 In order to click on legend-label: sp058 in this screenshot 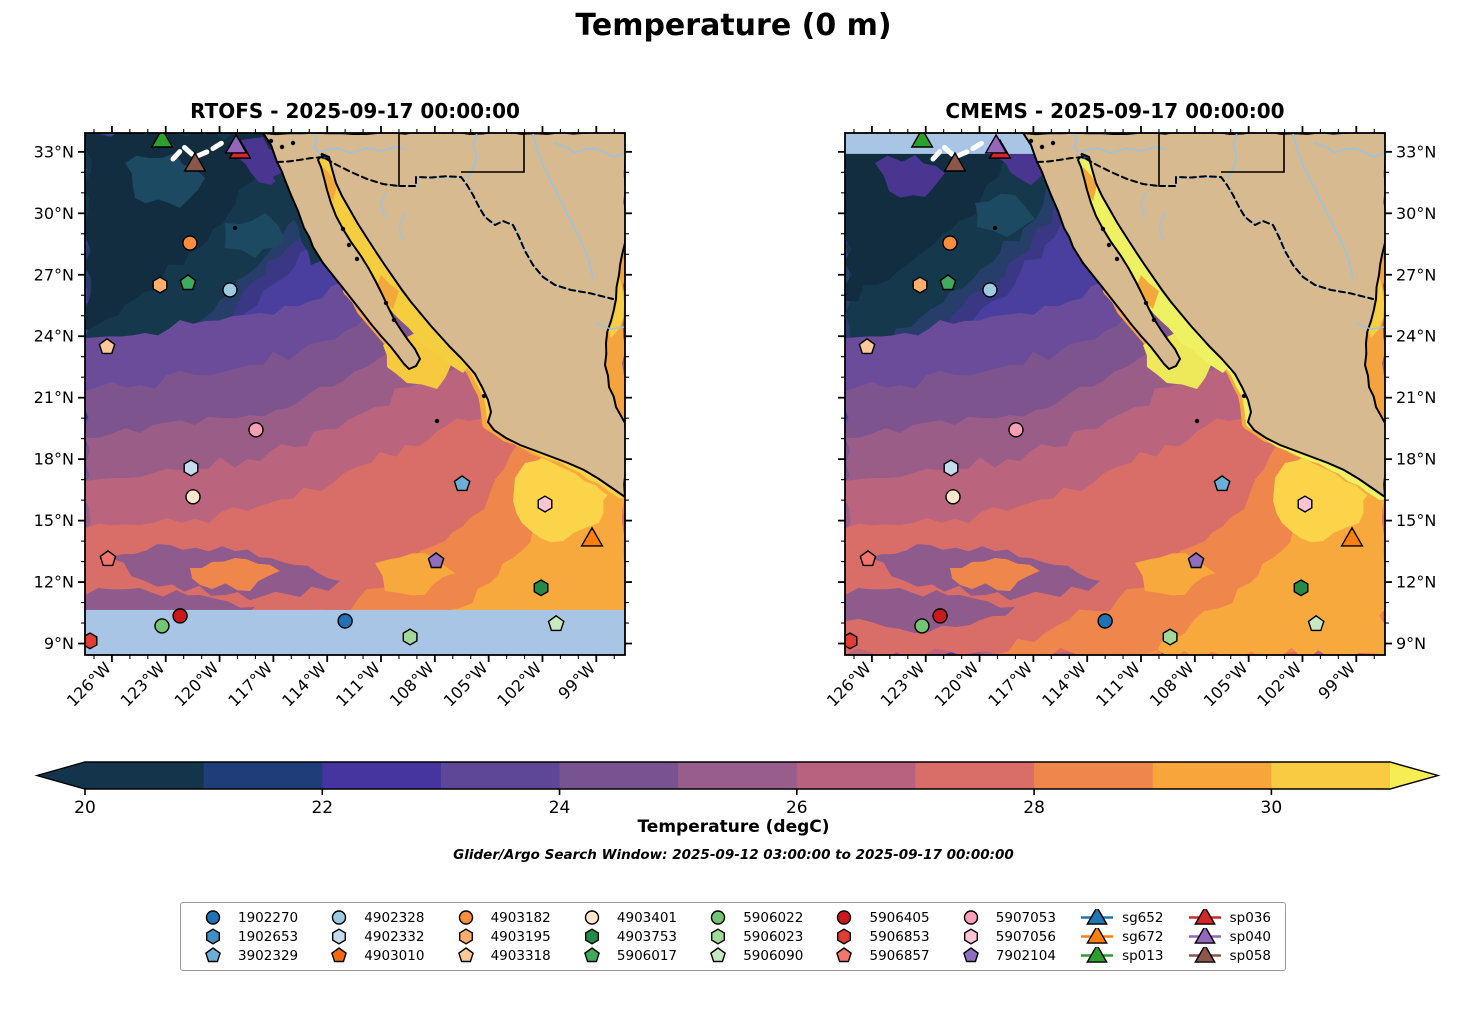, I will do `click(1250, 955)`.